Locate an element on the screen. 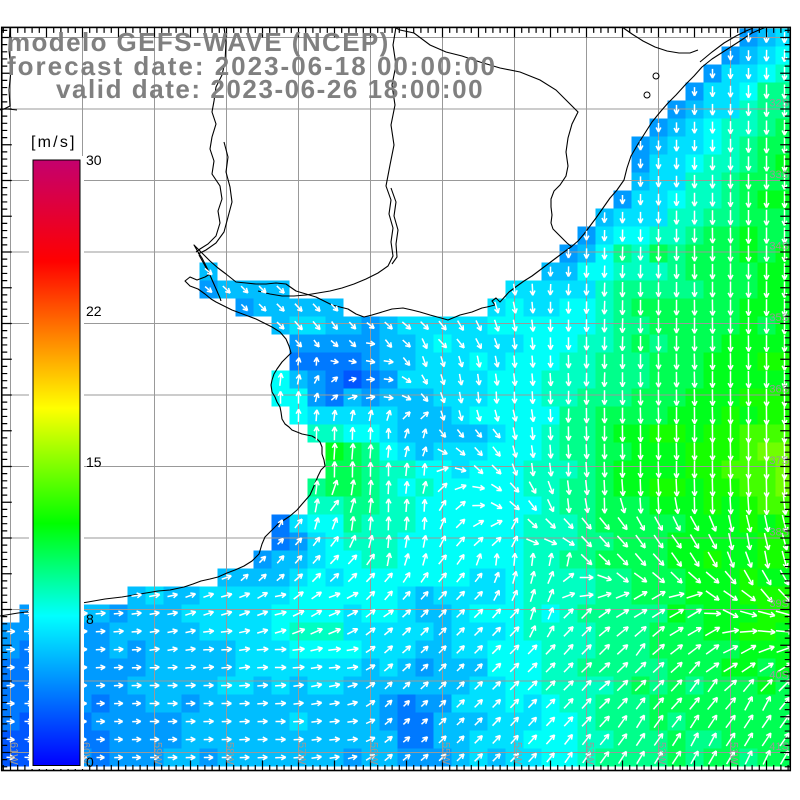  svg-text: 37S is located at coordinates (779, 461).